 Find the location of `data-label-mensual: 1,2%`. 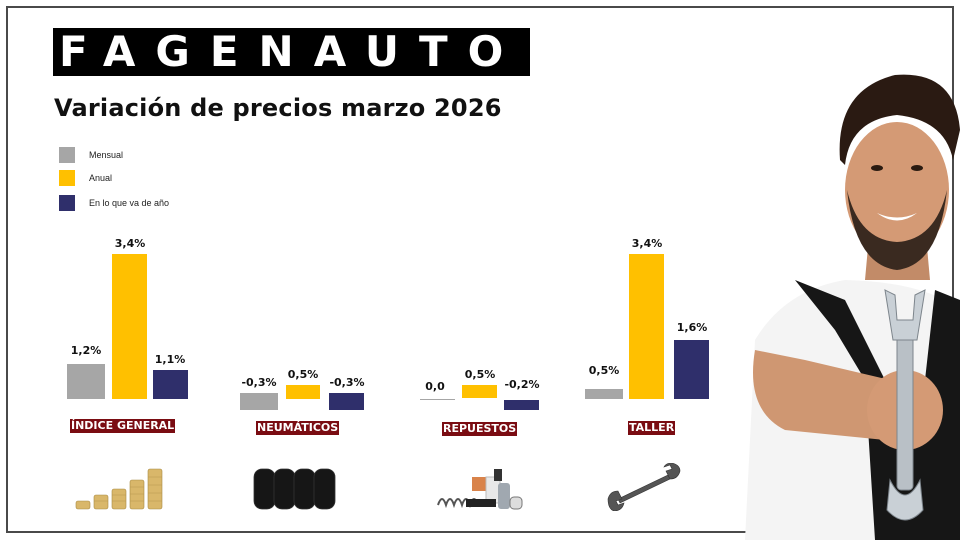

data-label-mensual: 1,2% is located at coordinates (86, 350).